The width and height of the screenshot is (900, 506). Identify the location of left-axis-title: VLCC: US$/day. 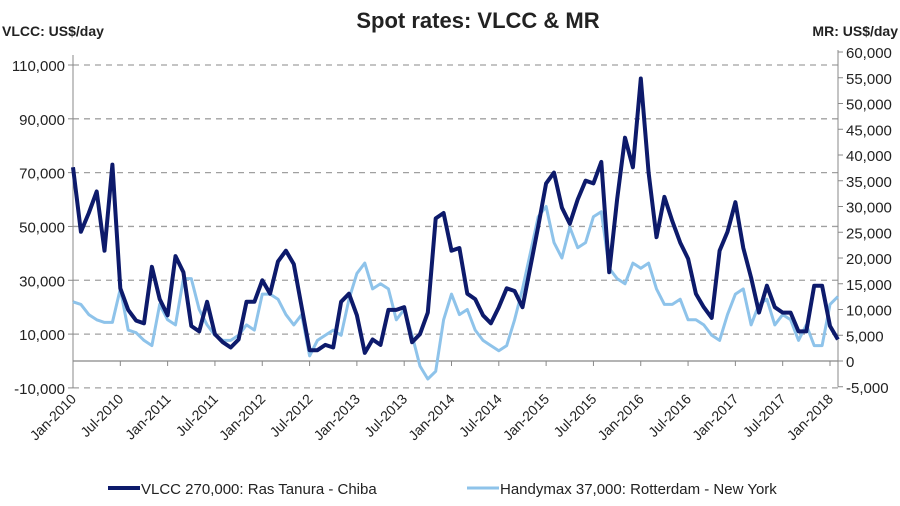
(53, 31).